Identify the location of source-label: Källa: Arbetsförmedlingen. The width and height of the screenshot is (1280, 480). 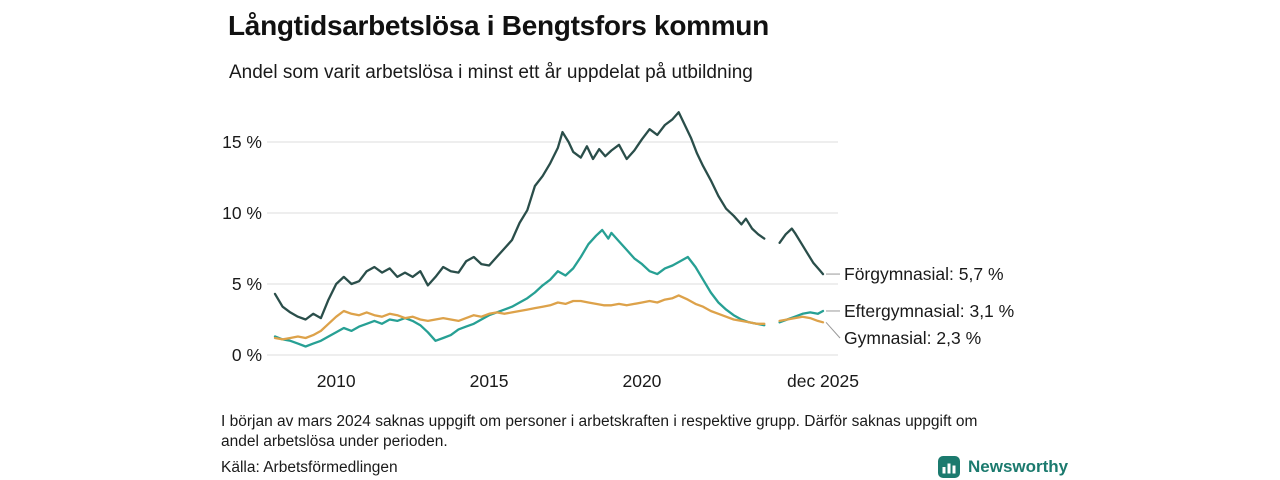
(309, 467).